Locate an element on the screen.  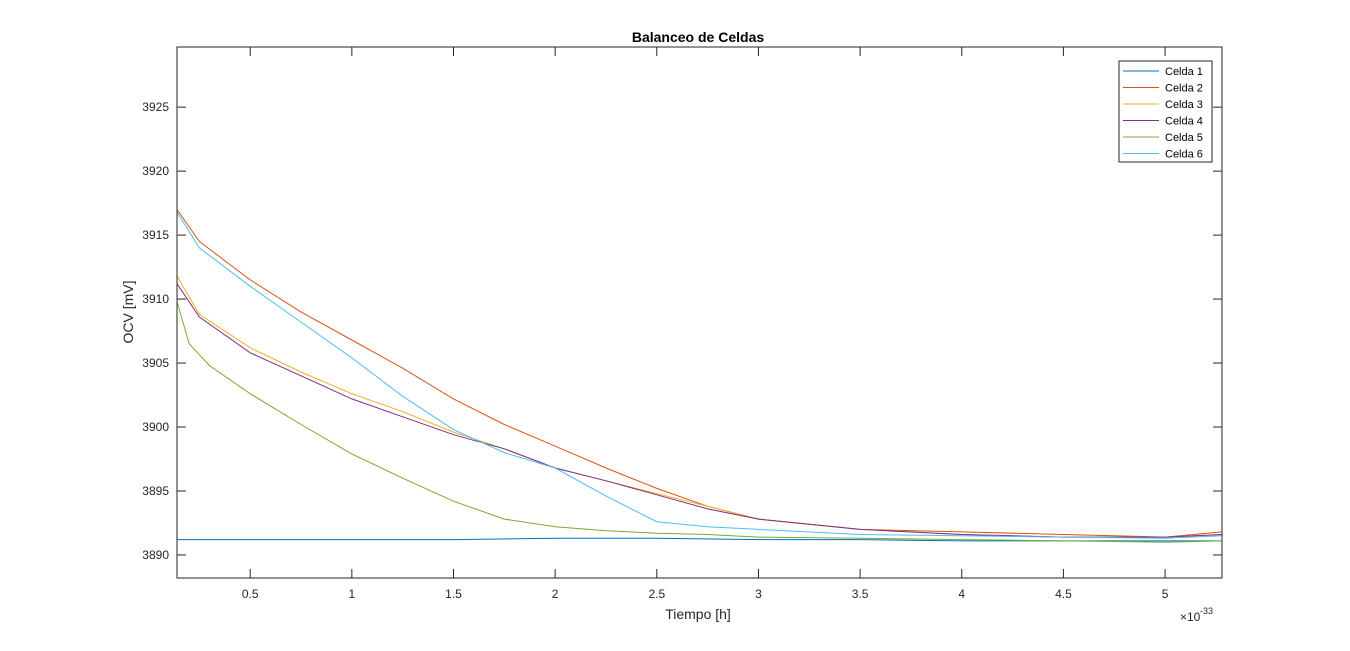
x-axis-label: Tiempo [h] is located at coordinates (698, 614).